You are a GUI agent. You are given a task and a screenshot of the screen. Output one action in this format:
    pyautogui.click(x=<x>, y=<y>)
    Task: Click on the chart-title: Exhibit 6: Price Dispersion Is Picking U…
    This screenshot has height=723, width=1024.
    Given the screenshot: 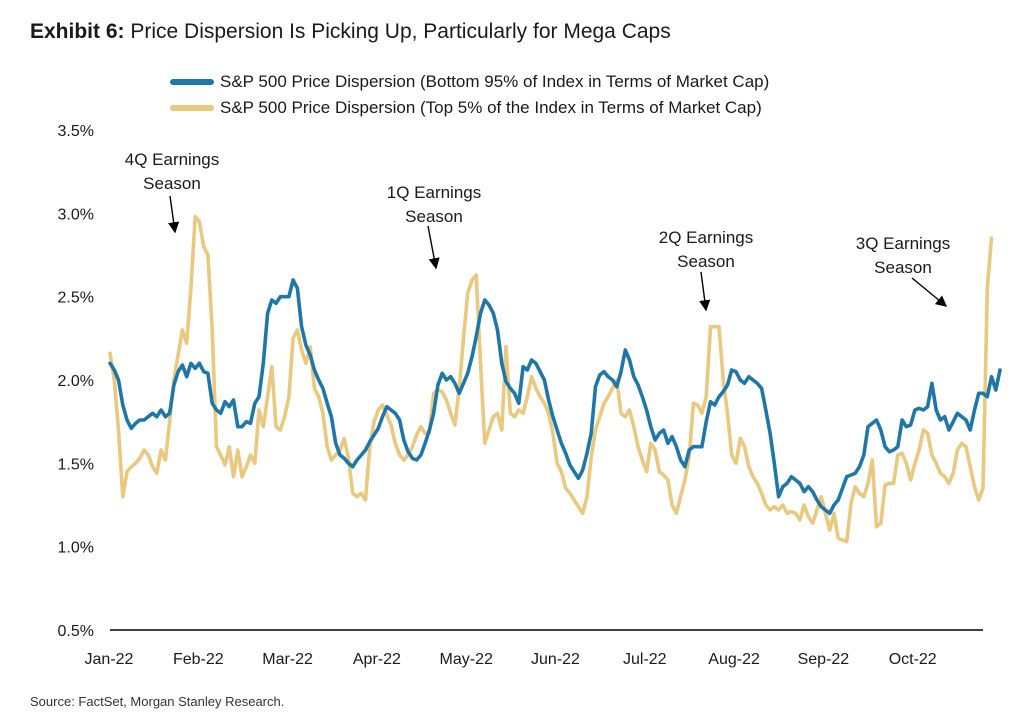 What is the action you would take?
    pyautogui.click(x=350, y=32)
    